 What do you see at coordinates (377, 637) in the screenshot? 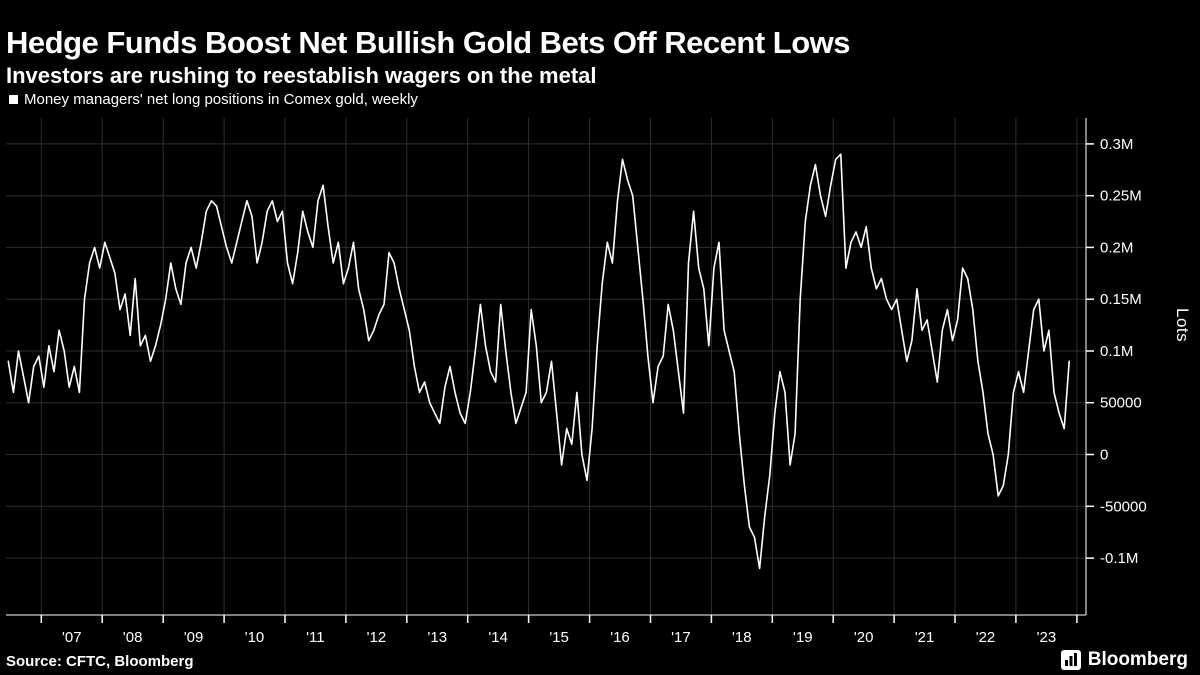
I see `x-tick-label: '12` at bounding box center [377, 637].